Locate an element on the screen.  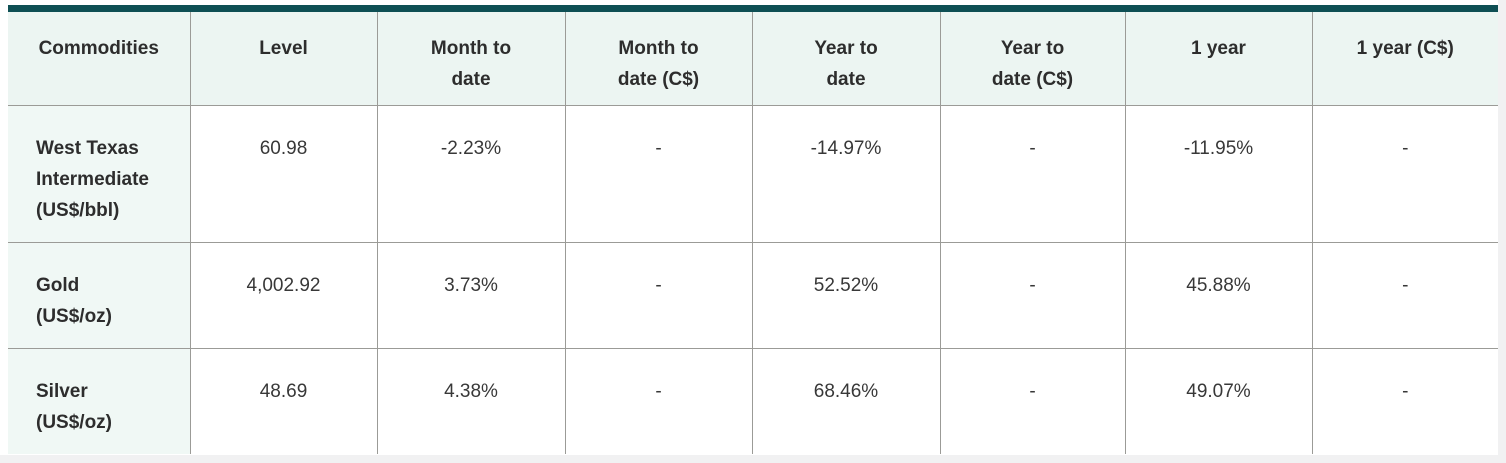
table-cell: 68.46% is located at coordinates (845, 401).